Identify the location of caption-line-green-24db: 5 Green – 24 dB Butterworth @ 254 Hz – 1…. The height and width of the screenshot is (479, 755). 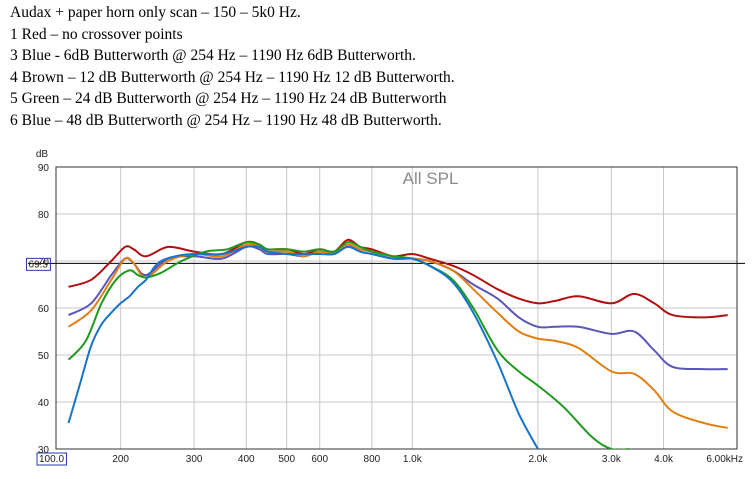
(228, 99).